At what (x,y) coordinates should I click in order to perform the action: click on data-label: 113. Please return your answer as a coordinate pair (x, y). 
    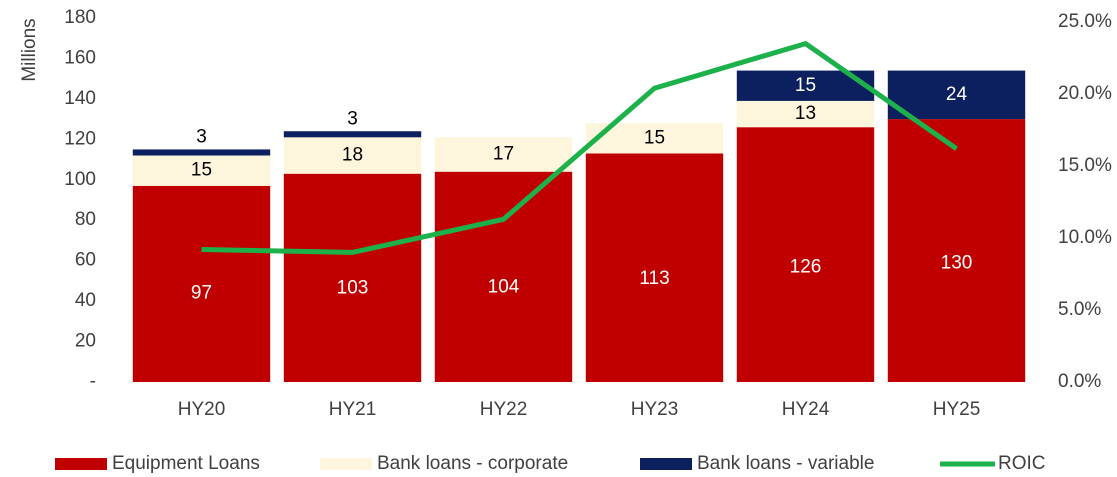
    Looking at the image, I should click on (654, 278).